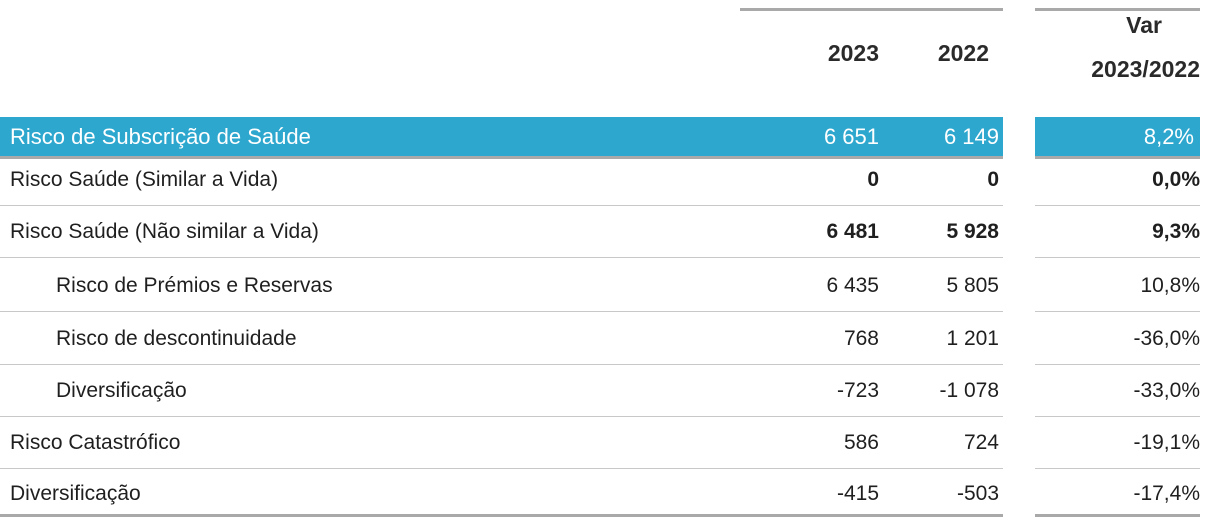 The width and height of the screenshot is (1212, 525). Describe the element at coordinates (972, 231) in the screenshot. I see `row-value-2022: 5 928` at that location.